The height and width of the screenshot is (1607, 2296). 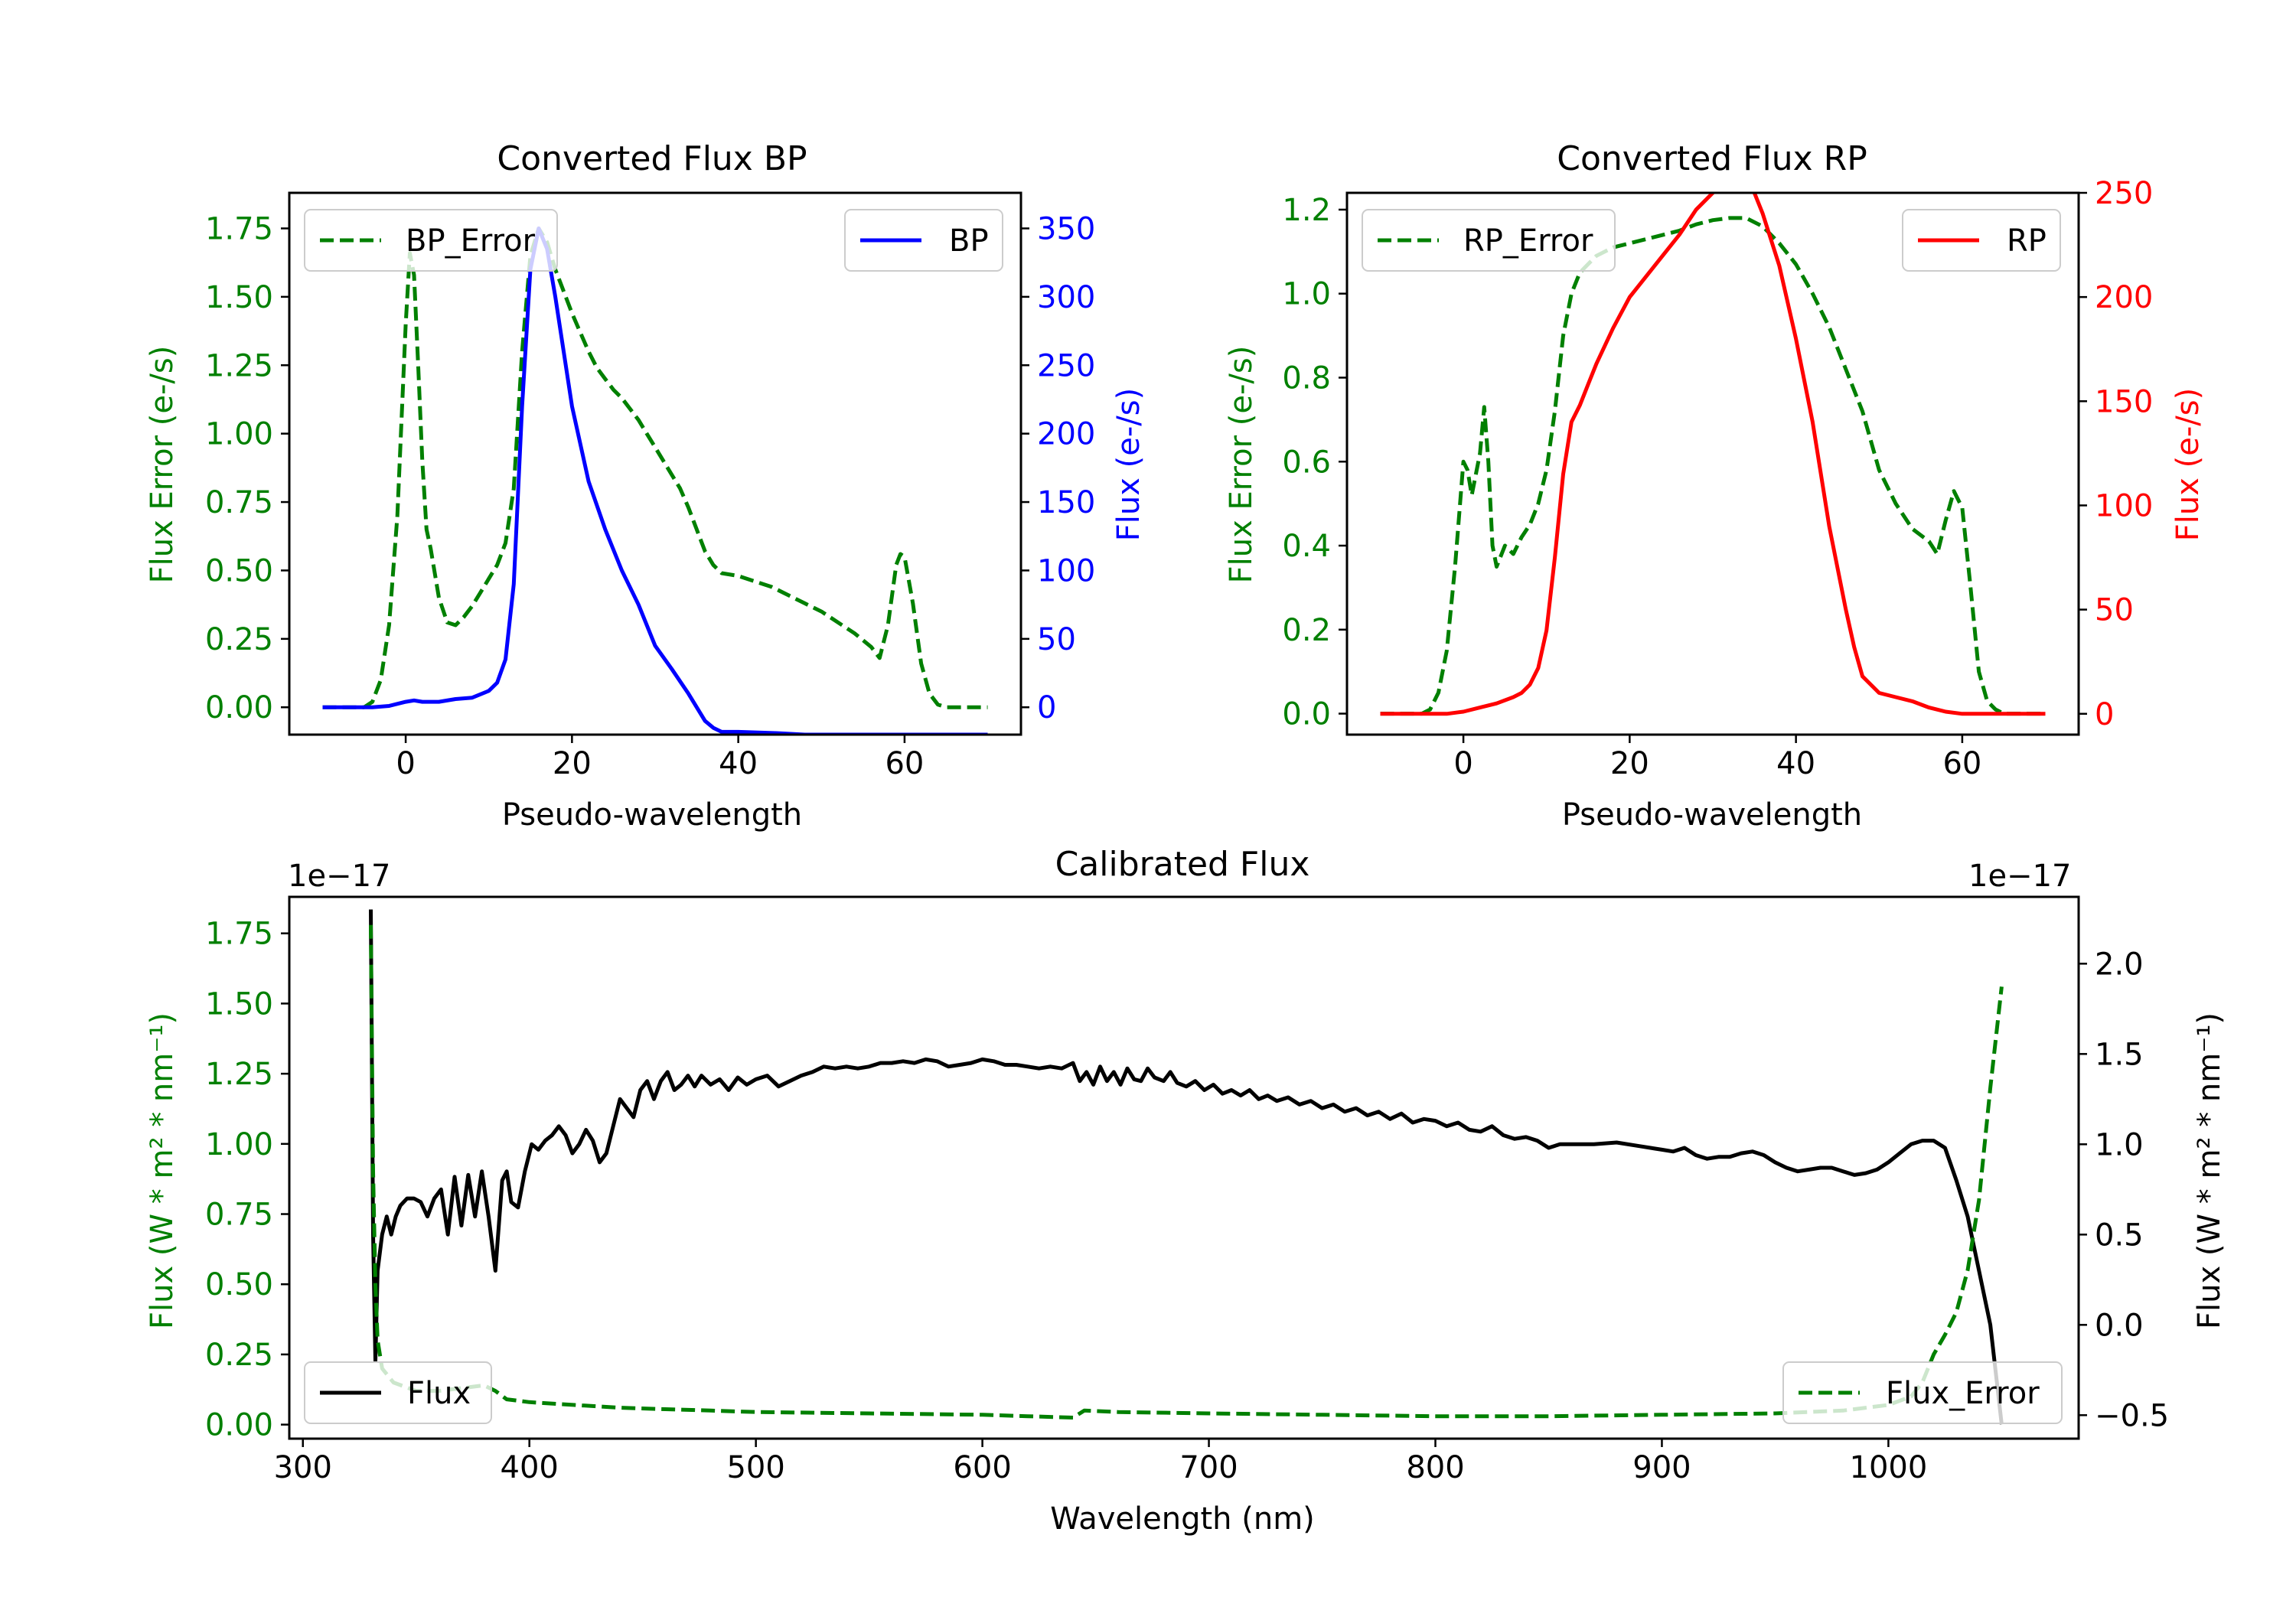 What do you see at coordinates (2019, 876) in the screenshot?
I see `panel-calibrated-right-offset-text: 1e−17` at bounding box center [2019, 876].